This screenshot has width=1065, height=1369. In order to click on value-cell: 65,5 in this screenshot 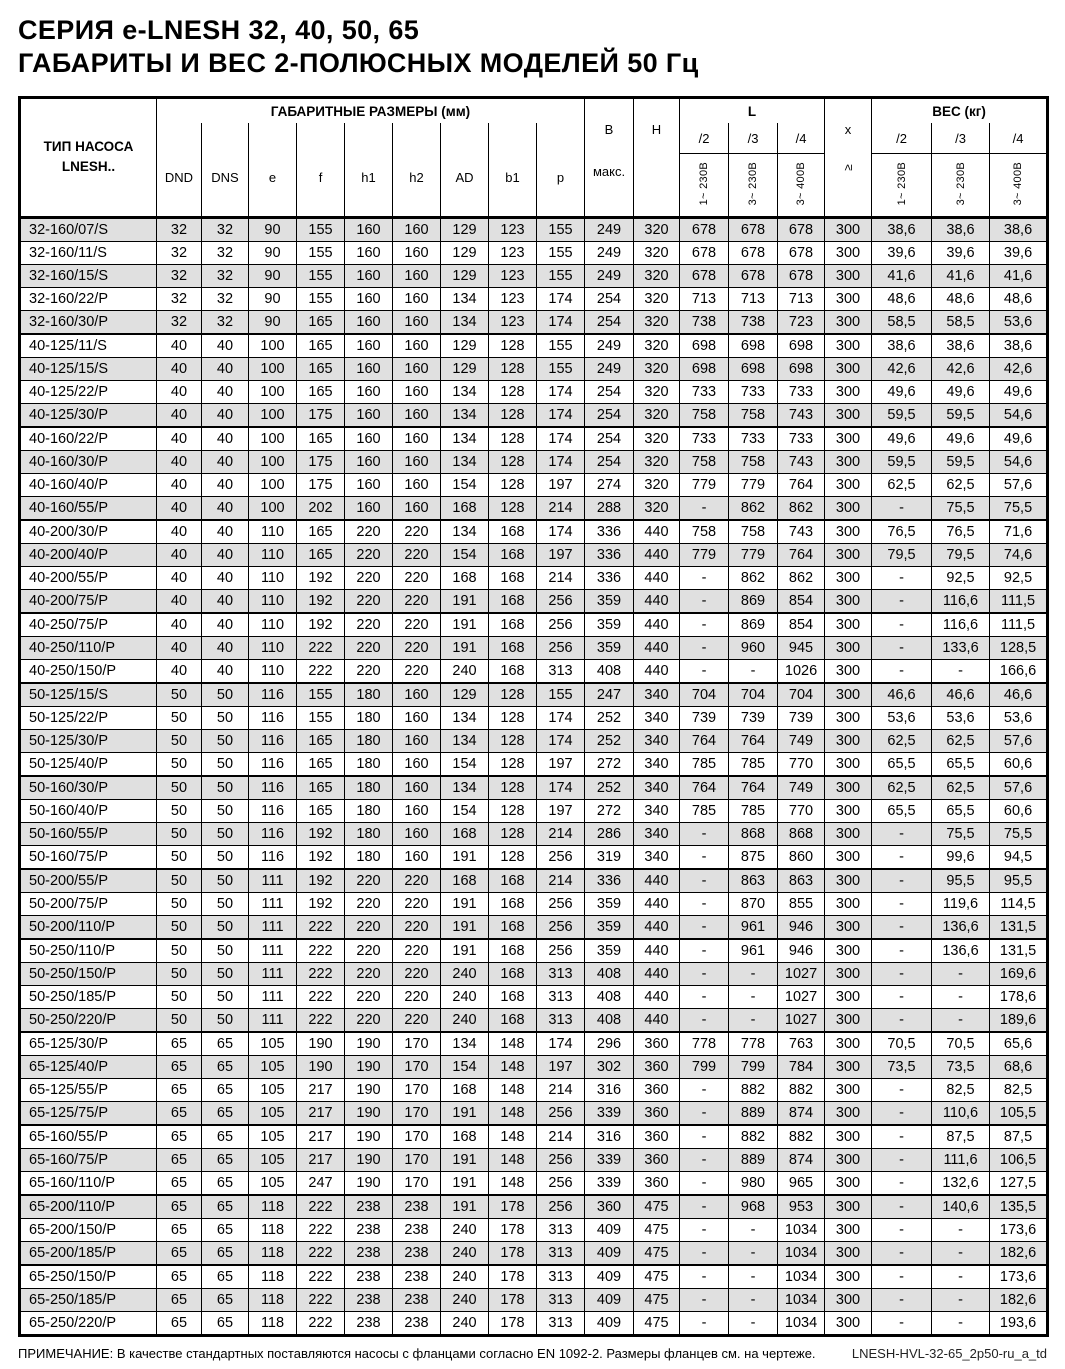, I will do `click(902, 764)`.